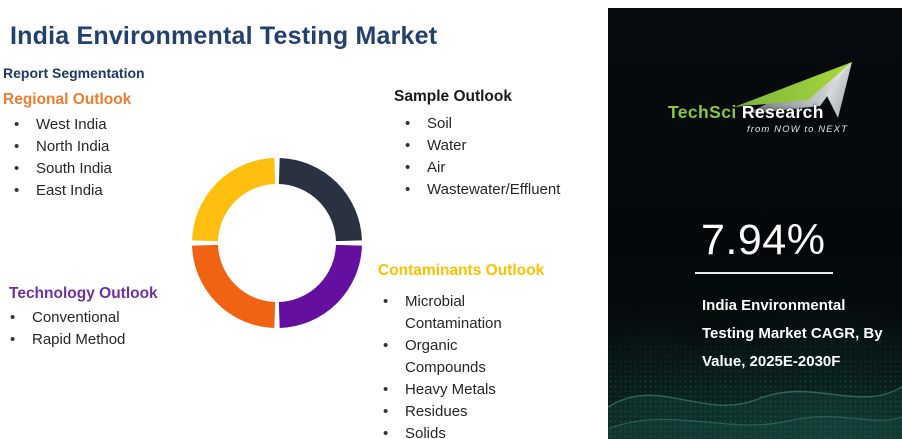 Image resolution: width=902 pixels, height=439 pixels. Describe the element at coordinates (436, 411) in the screenshot. I see `list-item-label: Residues` at that location.